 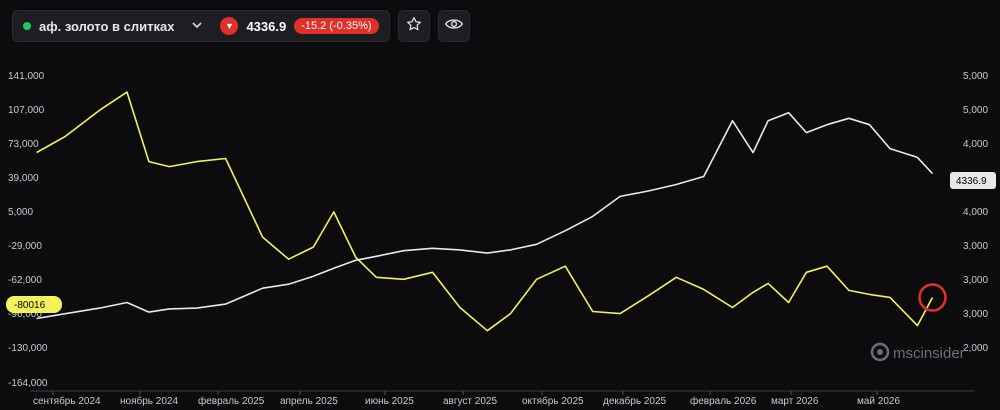 I want to click on current-price: 4336.9, so click(x=266, y=26).